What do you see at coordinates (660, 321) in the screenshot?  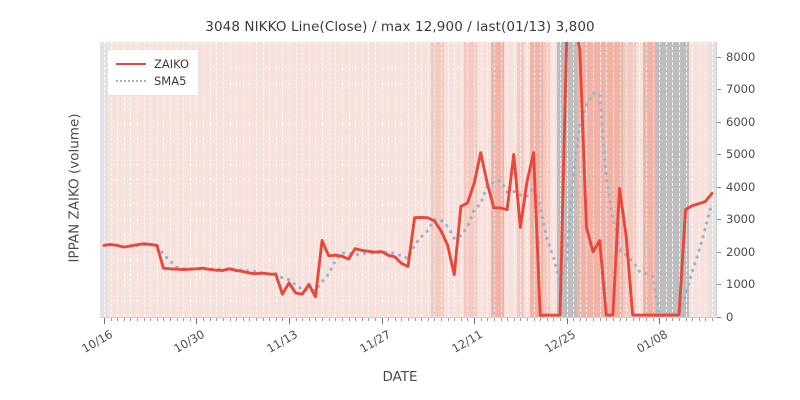 I see `x-tick-mark-major` at bounding box center [660, 321].